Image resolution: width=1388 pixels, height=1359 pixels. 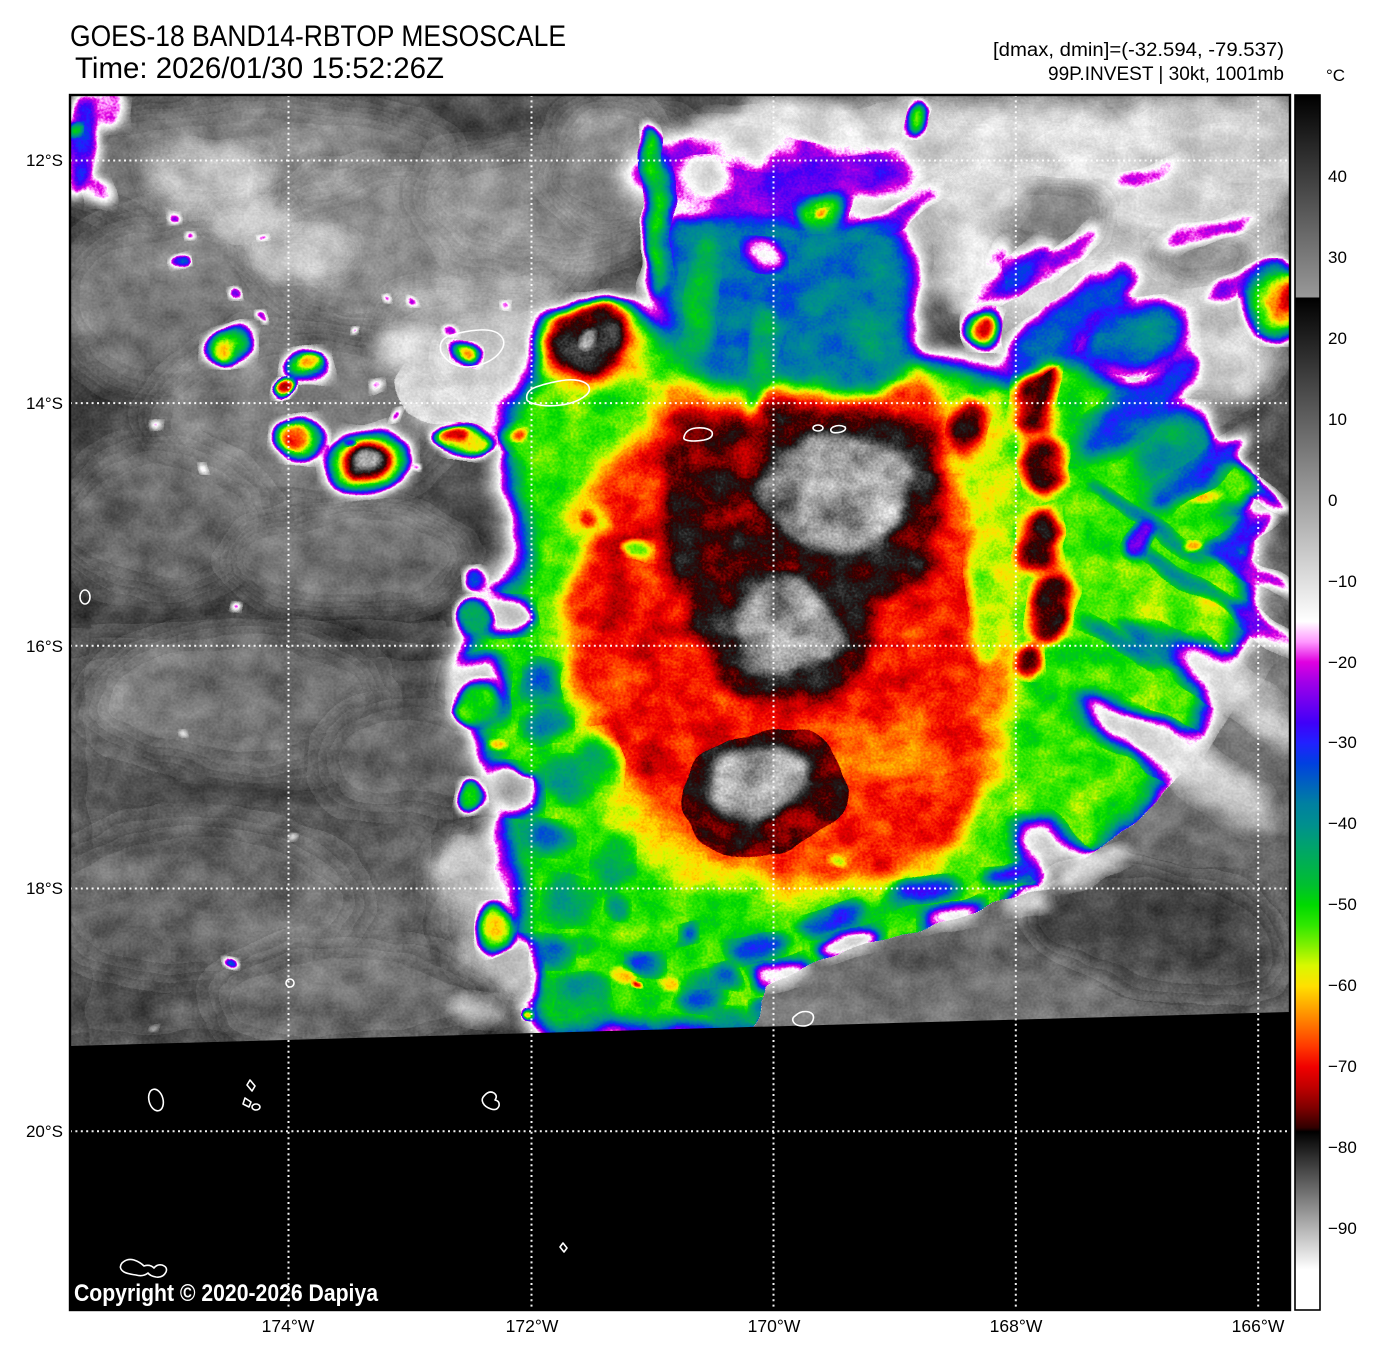 What do you see at coordinates (1337, 338) in the screenshot?
I see `svg-text: 20` at bounding box center [1337, 338].